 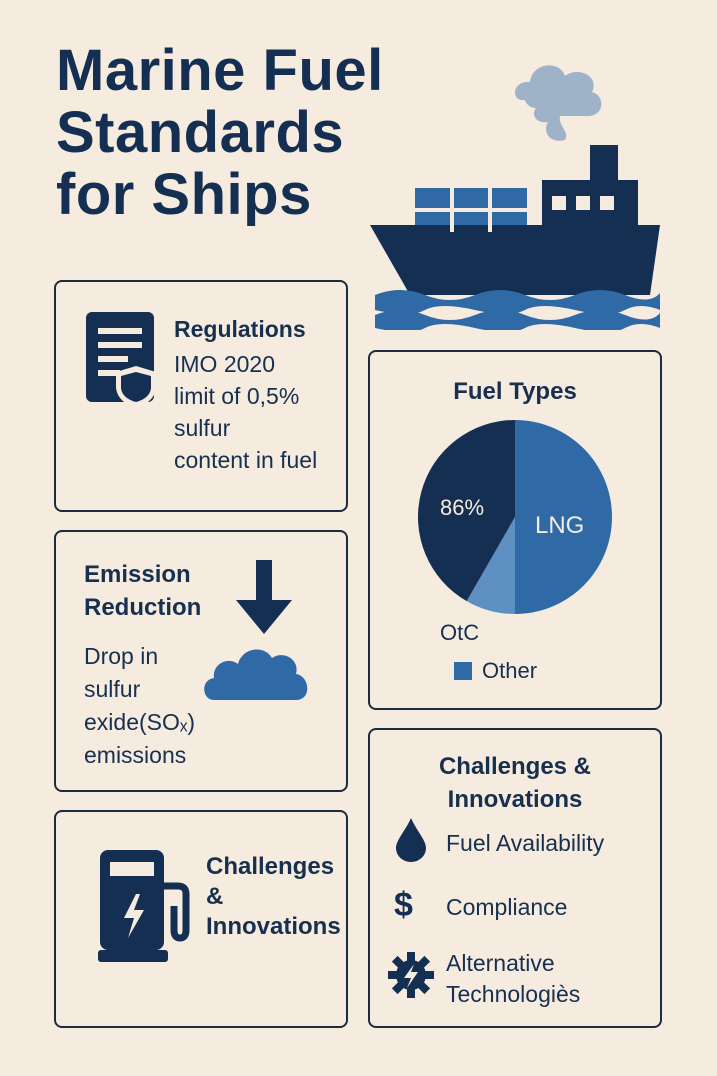 What do you see at coordinates (515, 220) in the screenshot?
I see `ship-icon` at bounding box center [515, 220].